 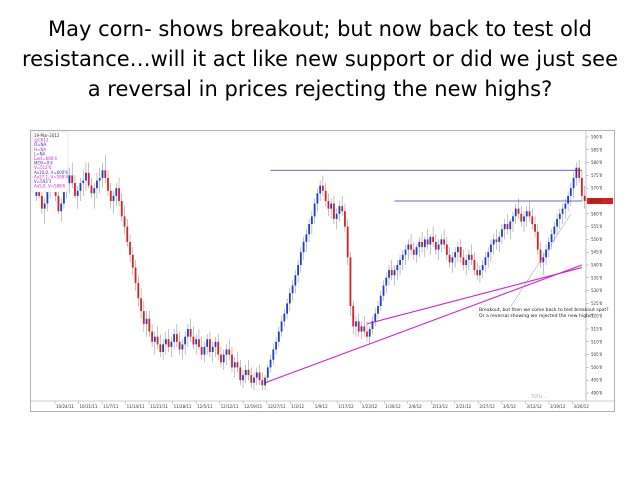 What do you see at coordinates (136, 406) in the screenshot?
I see `x-tick-label: 11/14/11` at bounding box center [136, 406].